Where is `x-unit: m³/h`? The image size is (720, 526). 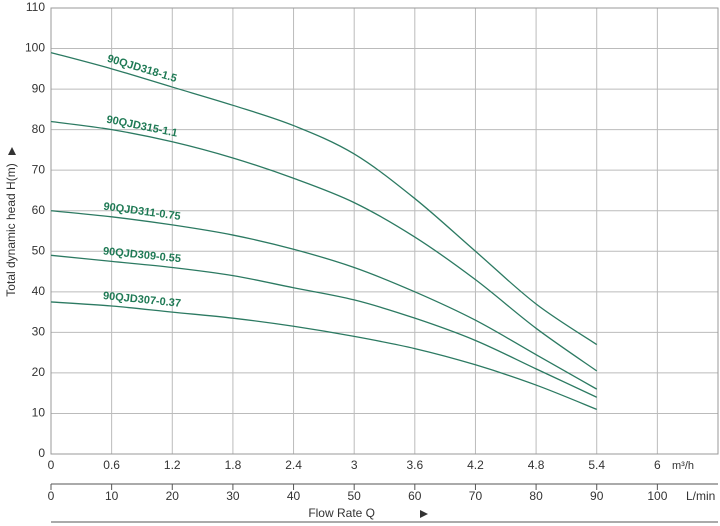 x-unit: m³/h is located at coordinates (683, 466).